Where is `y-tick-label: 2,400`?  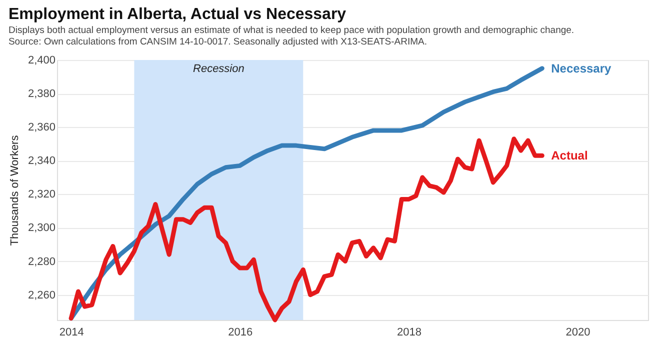 y-tick-label: 2,400 is located at coordinates (42, 60).